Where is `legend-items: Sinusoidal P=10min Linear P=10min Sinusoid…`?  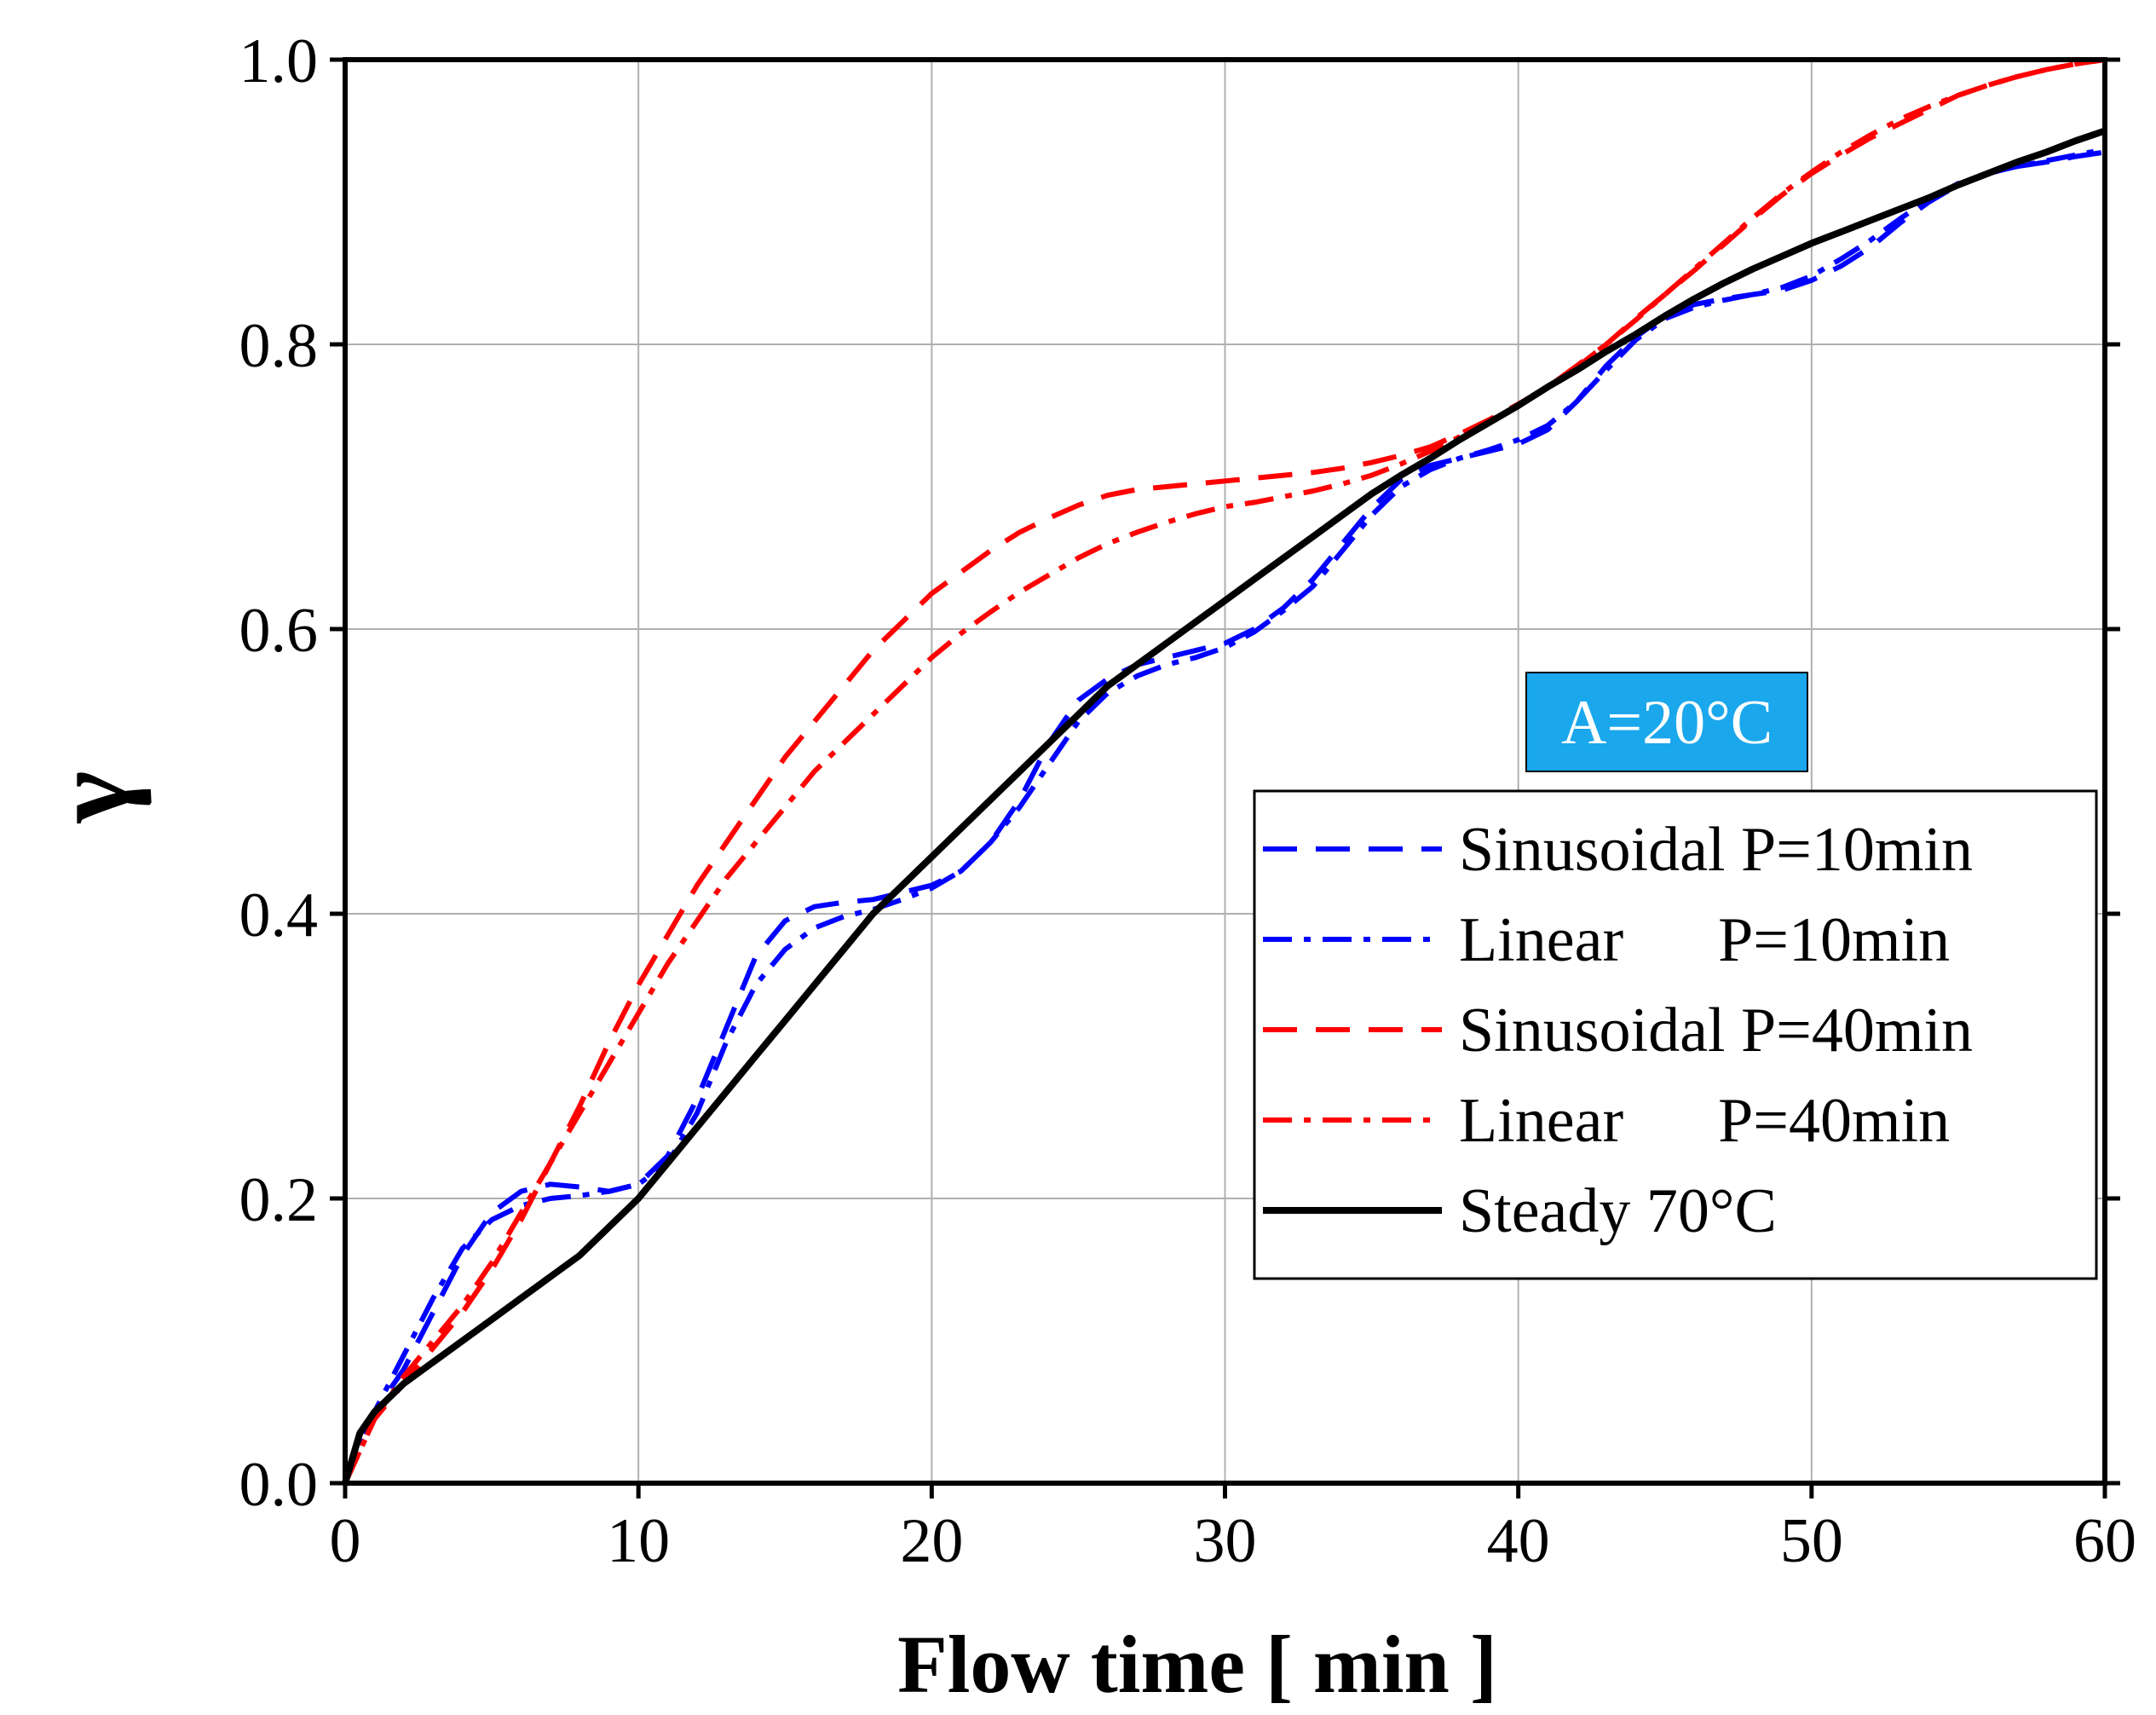 legend-items: Sinusoidal P=10min Linear P=10min Sinusoid… is located at coordinates (1618, 1030).